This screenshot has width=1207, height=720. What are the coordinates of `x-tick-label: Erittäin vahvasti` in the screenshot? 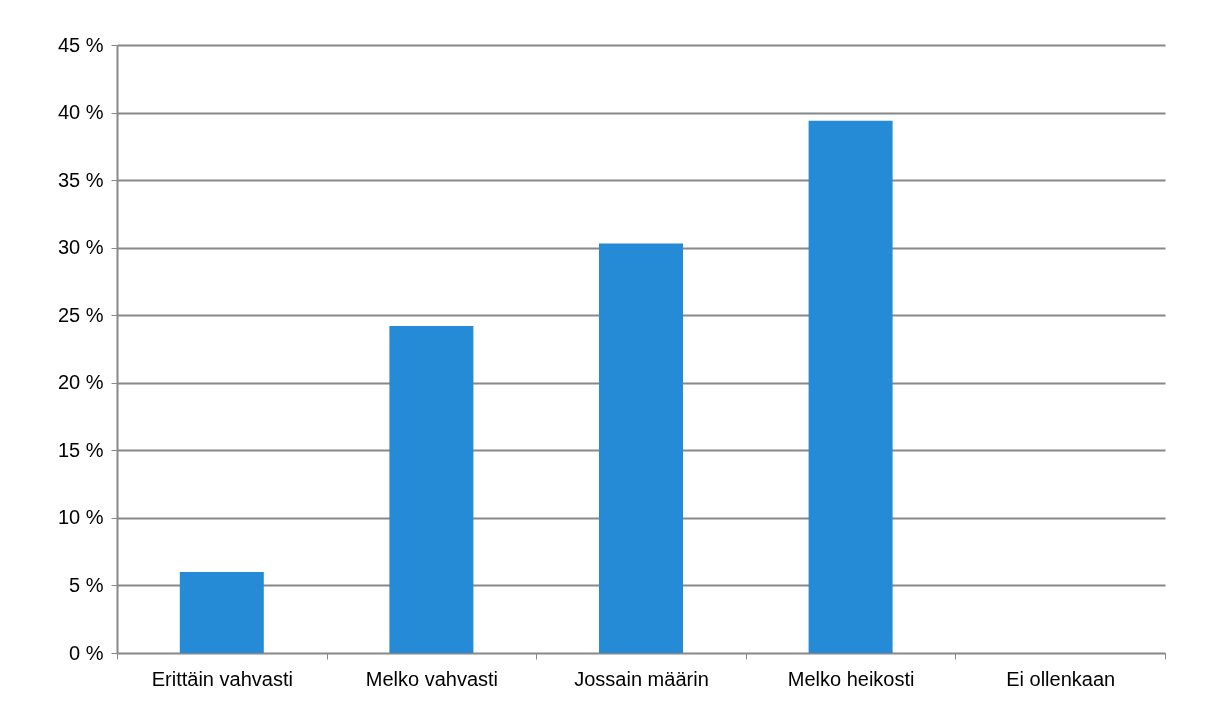 It's located at (222, 678).